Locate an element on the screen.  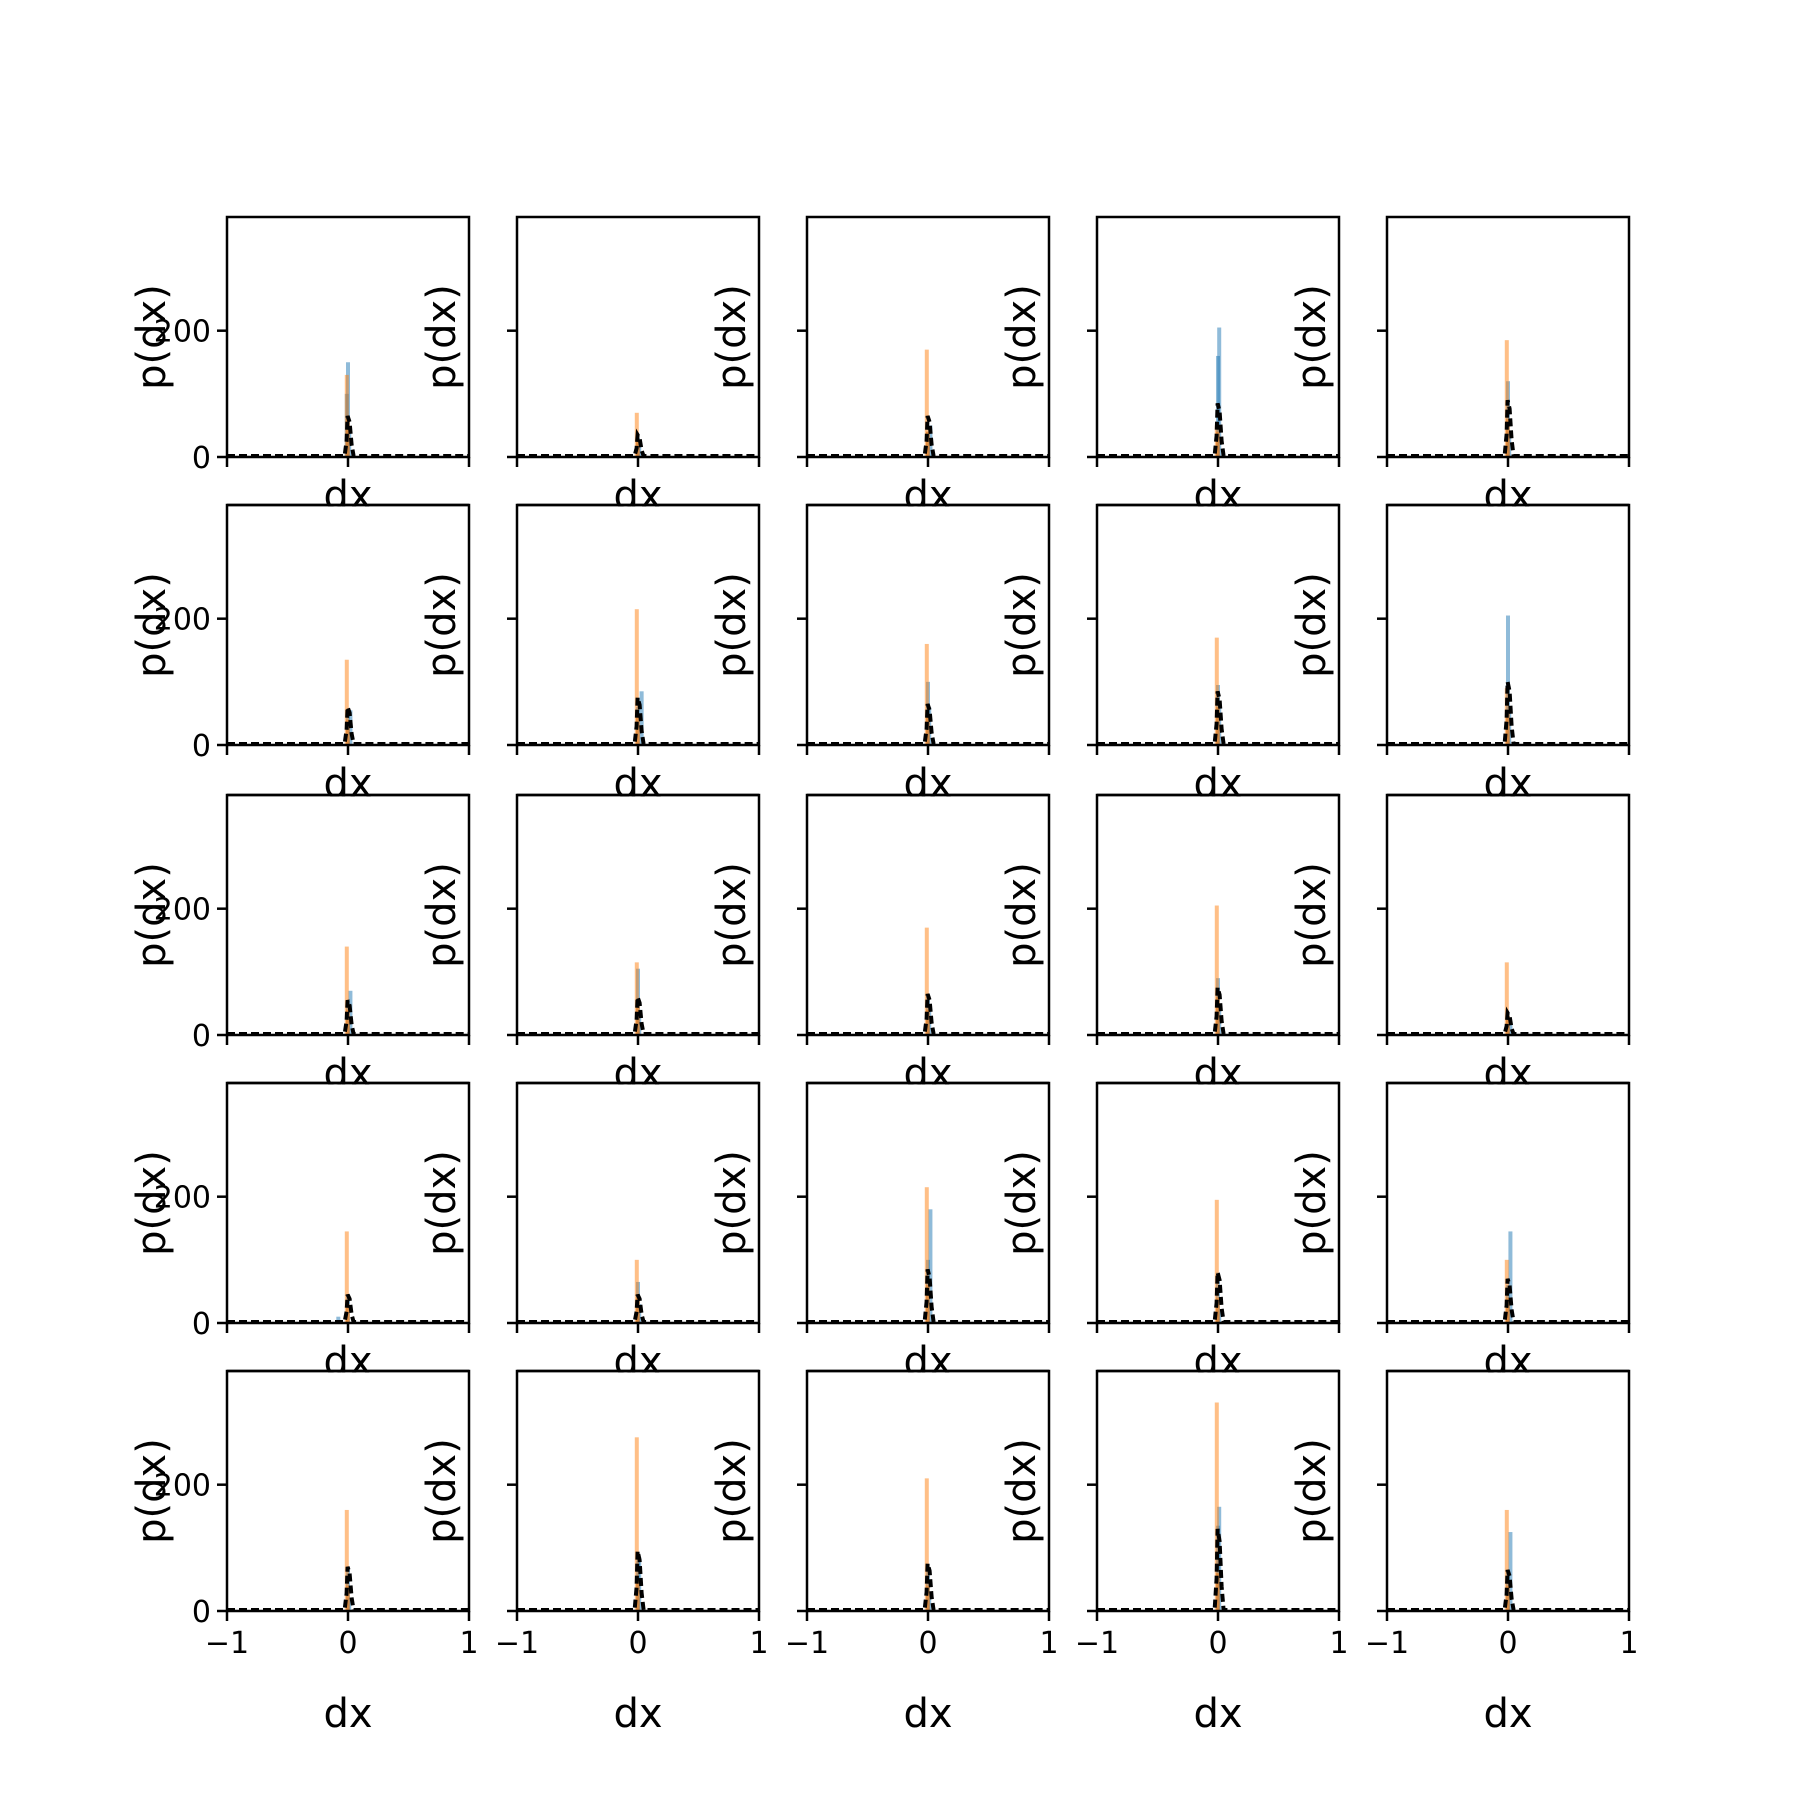
subplot-r3-c3: p(dx)dx is located at coordinates (1170, 1233).